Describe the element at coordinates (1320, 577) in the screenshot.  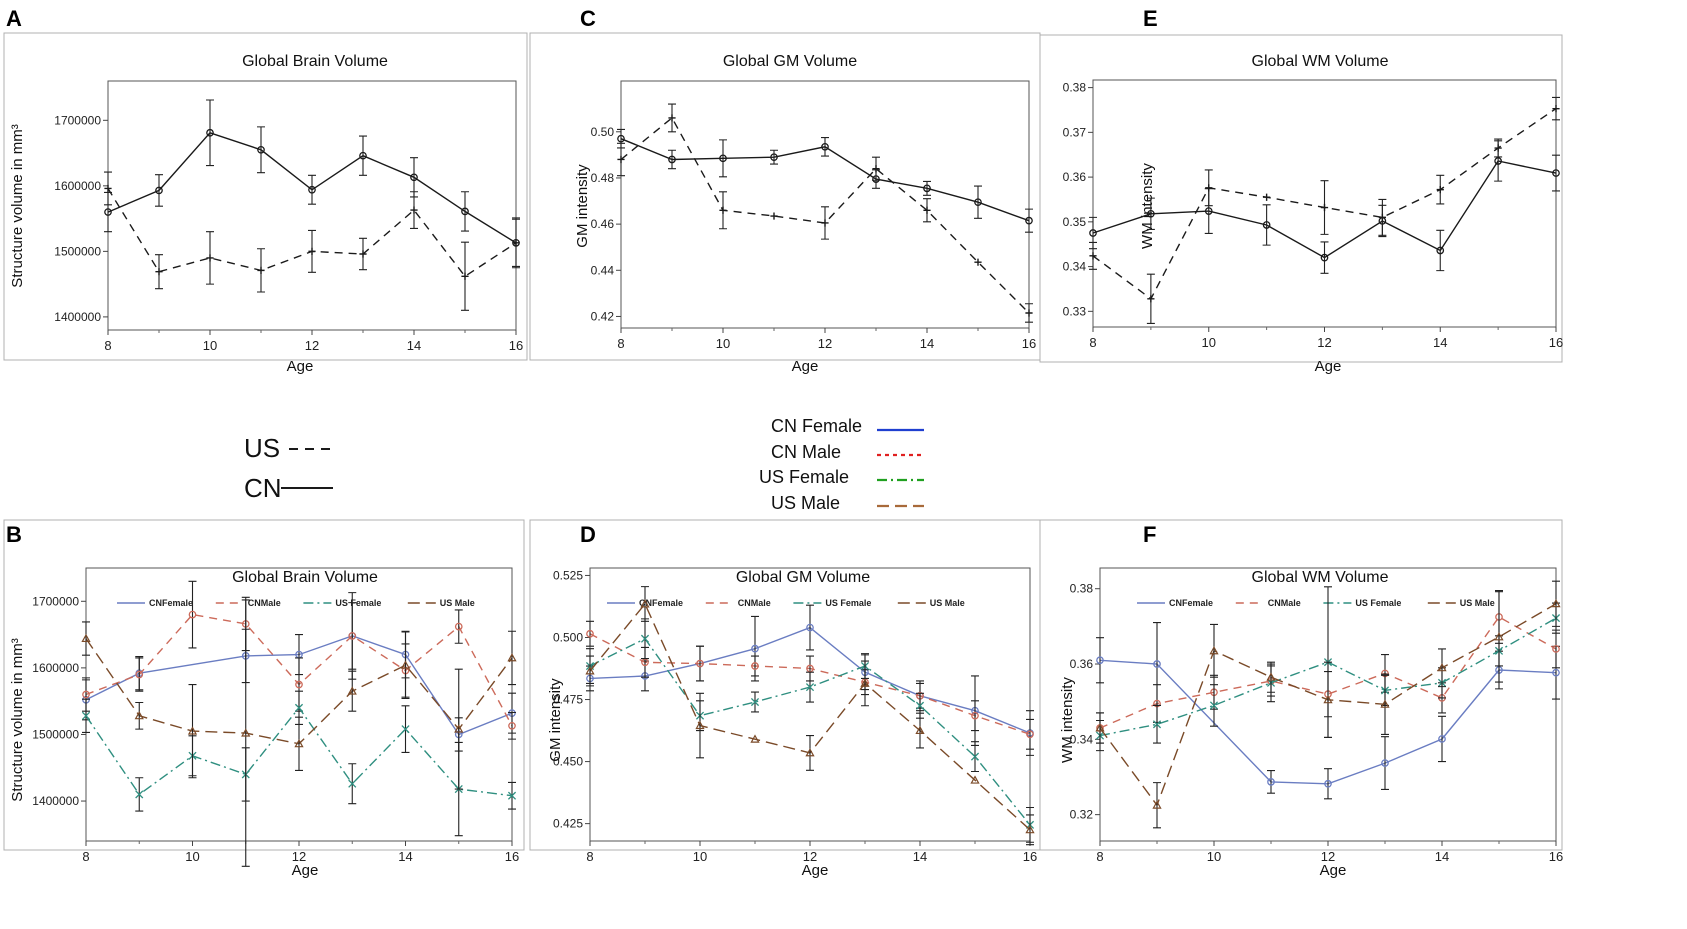
I see `chart-title: Global WM Volume` at that location.